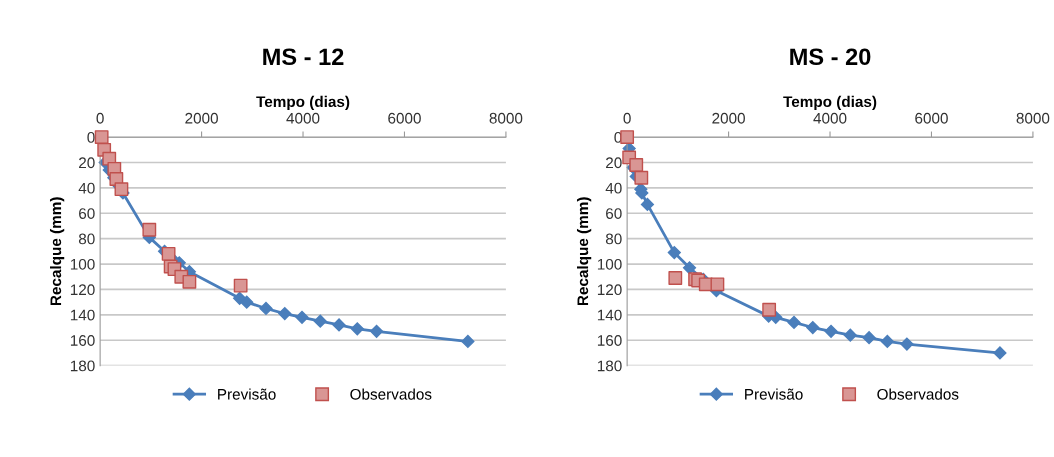 The height and width of the screenshot is (457, 1054). What do you see at coordinates (830, 57) in the screenshot?
I see `chart-title: MS - 20` at bounding box center [830, 57].